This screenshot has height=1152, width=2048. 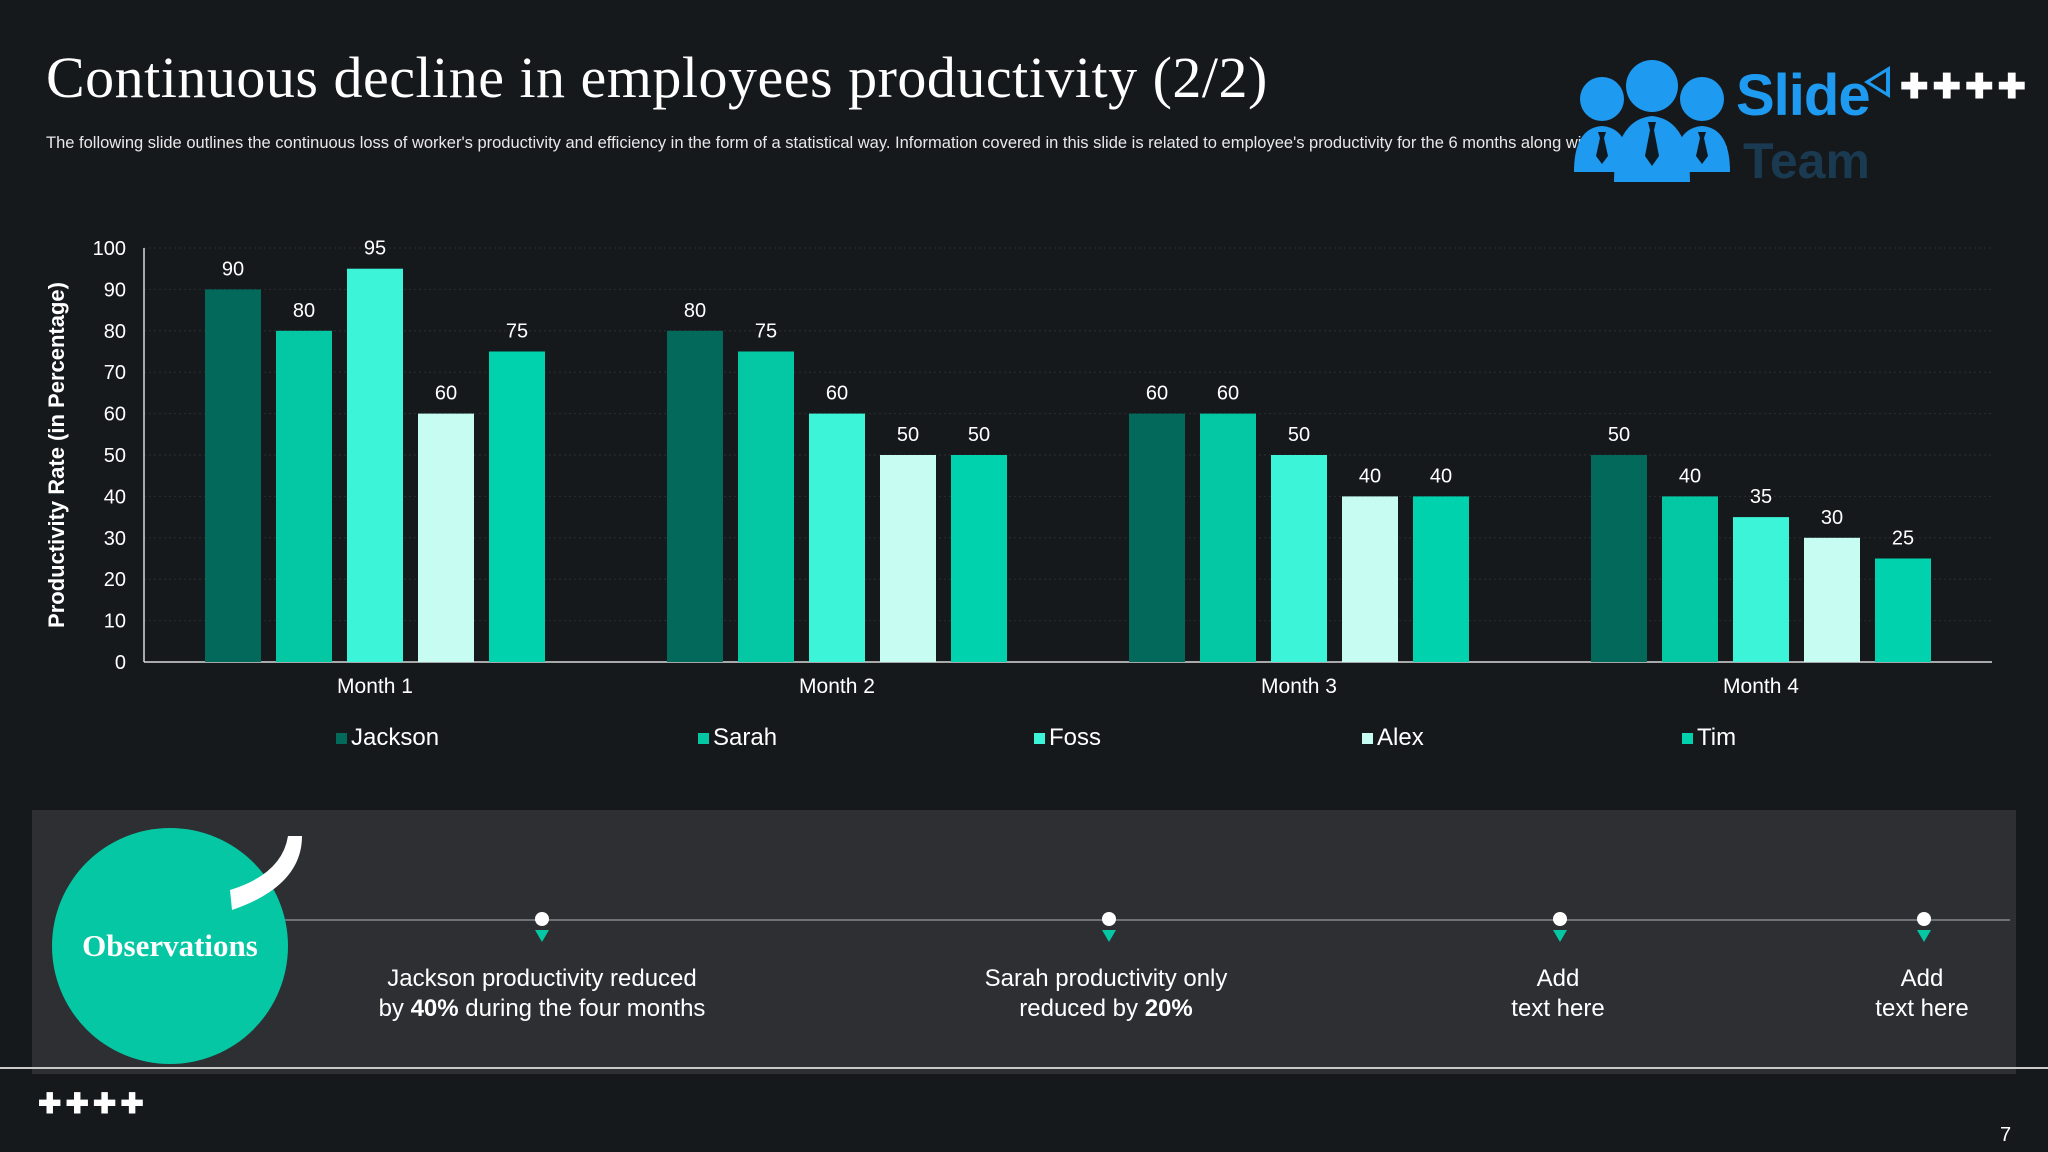 What do you see at coordinates (1761, 497) in the screenshot?
I see `data-label: 35` at bounding box center [1761, 497].